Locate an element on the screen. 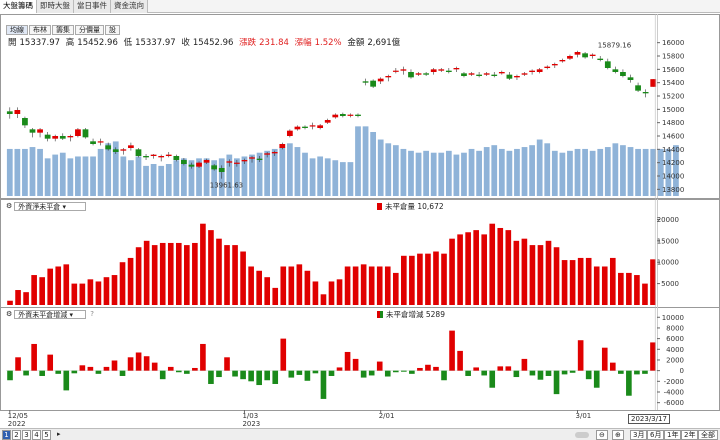 The height and width of the screenshot is (440, 720). subtab-settings: 設 is located at coordinates (112, 30).